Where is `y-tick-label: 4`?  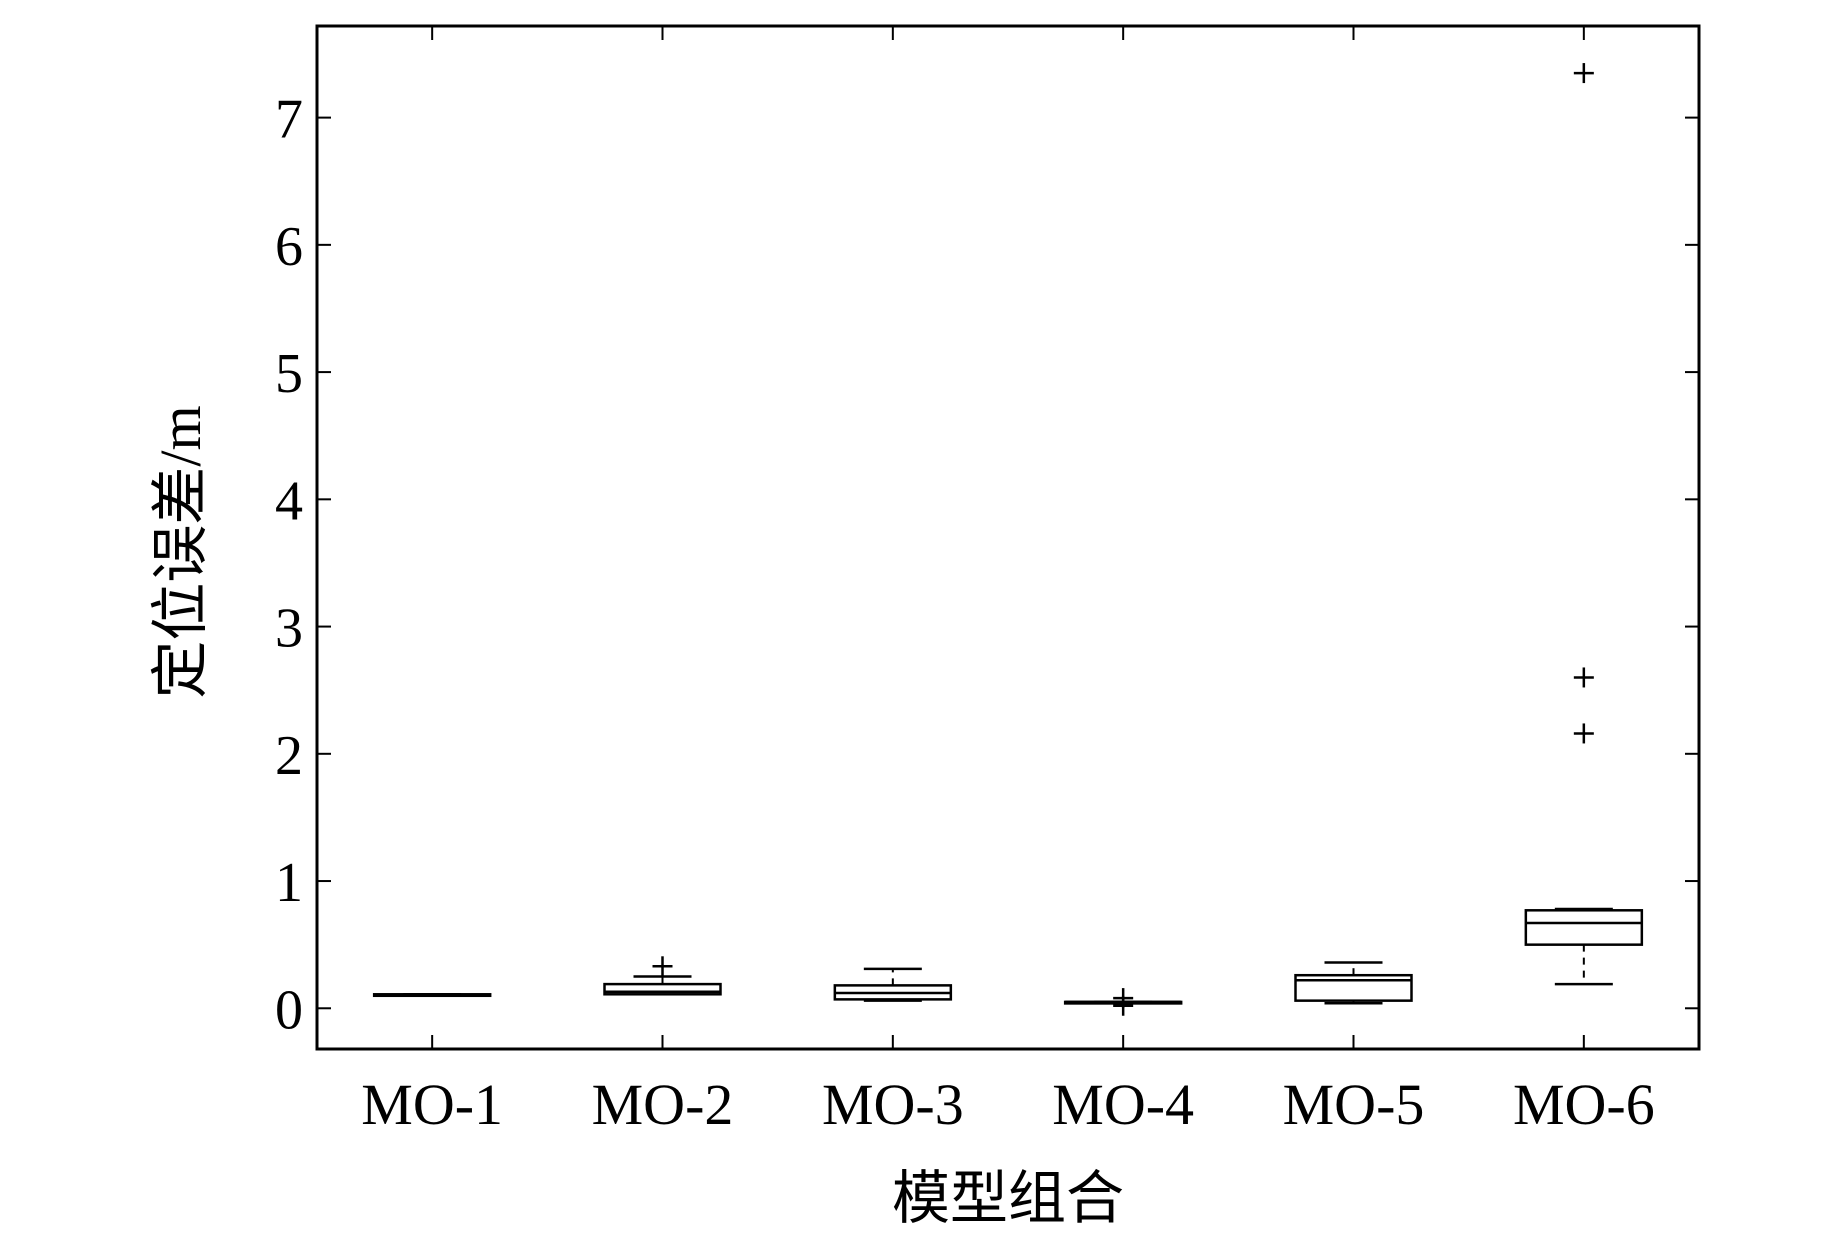
y-tick-label: 4 is located at coordinates (289, 501).